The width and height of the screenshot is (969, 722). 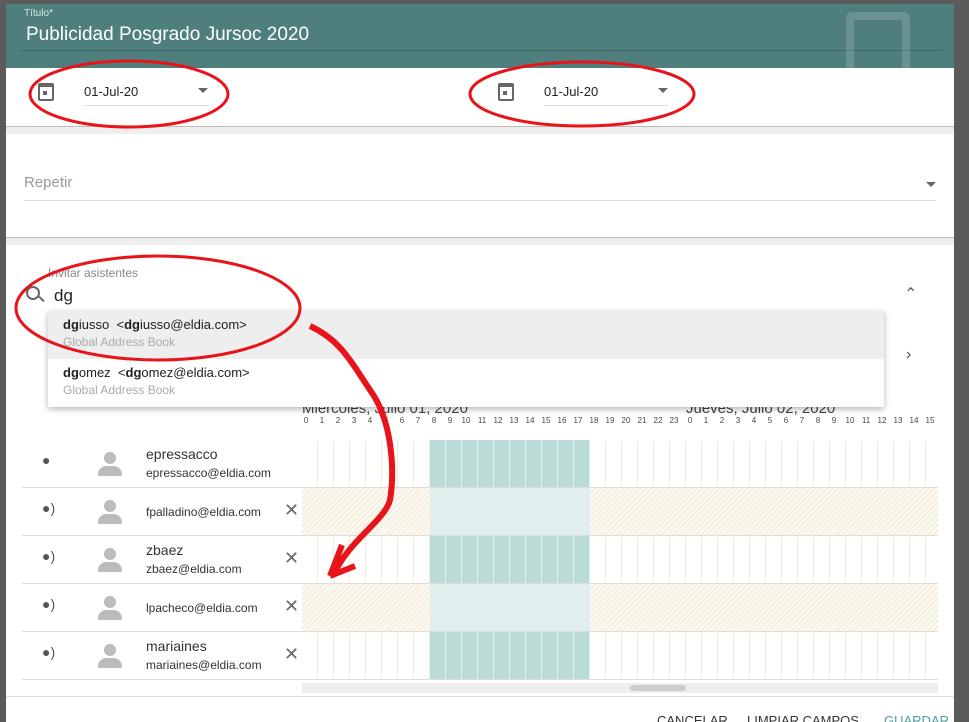 What do you see at coordinates (38, 13) in the screenshot?
I see `title-label: Título*` at bounding box center [38, 13].